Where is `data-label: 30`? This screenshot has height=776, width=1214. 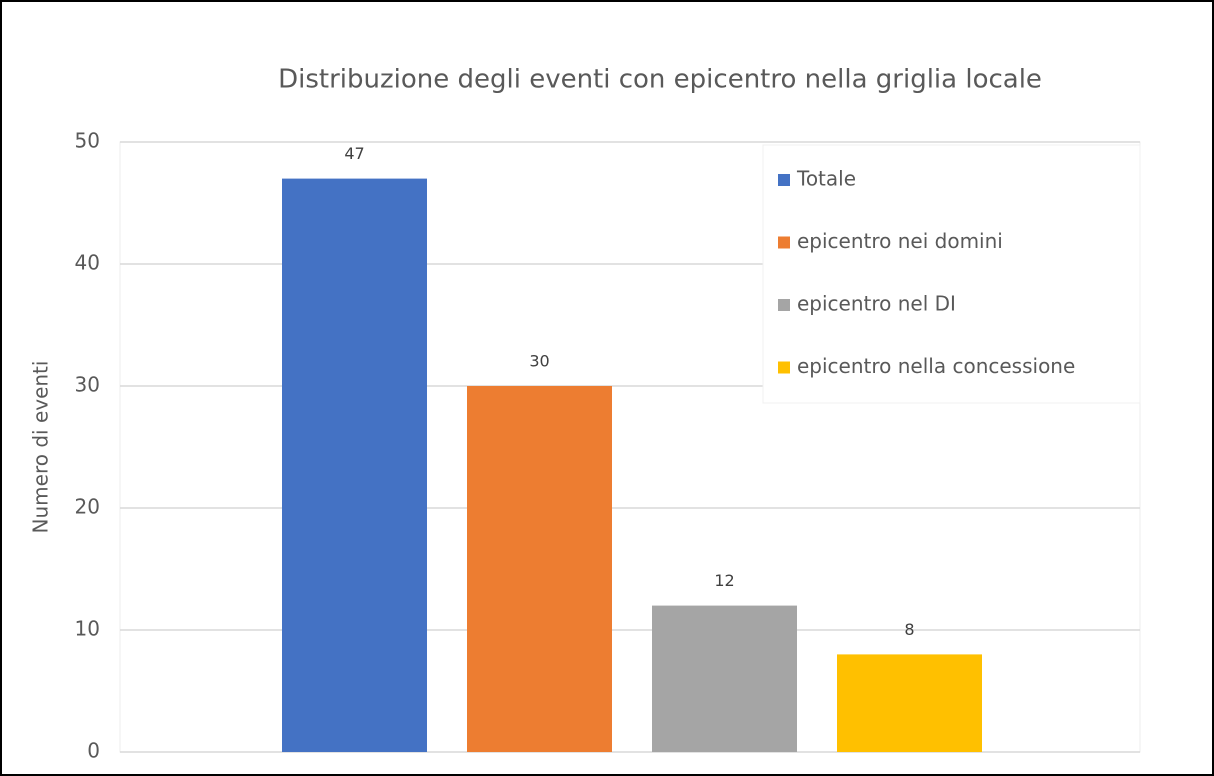
data-label: 30 is located at coordinates (539, 361).